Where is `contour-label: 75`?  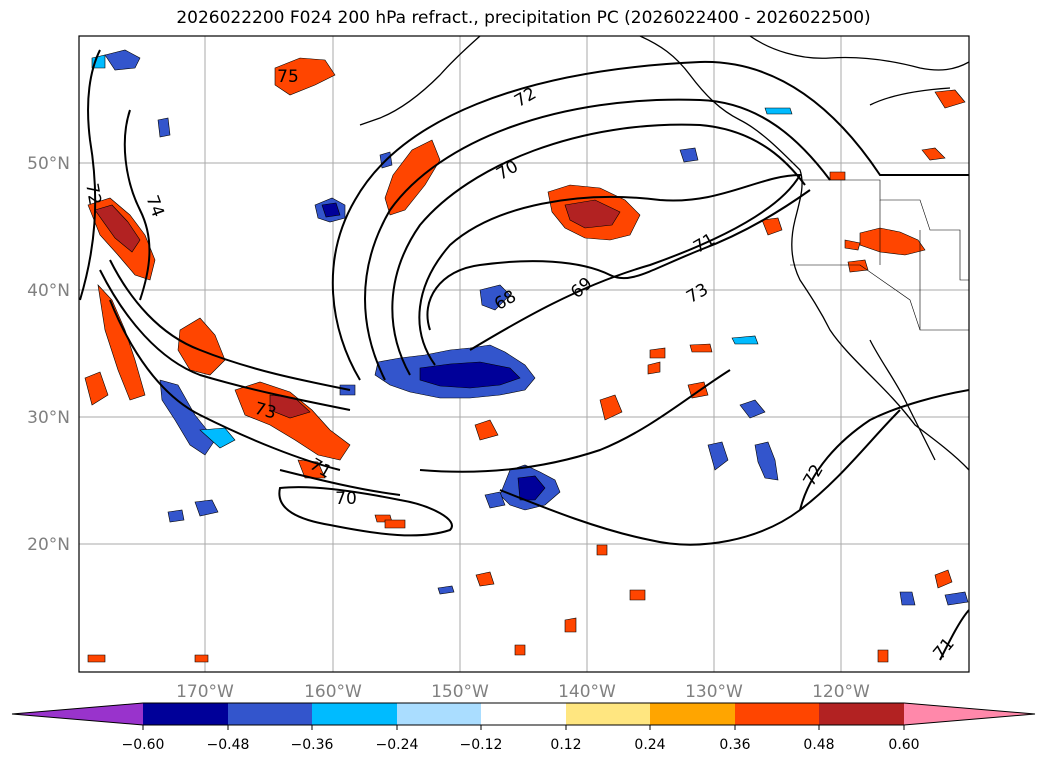
contour-label: 75 is located at coordinates (288, 77).